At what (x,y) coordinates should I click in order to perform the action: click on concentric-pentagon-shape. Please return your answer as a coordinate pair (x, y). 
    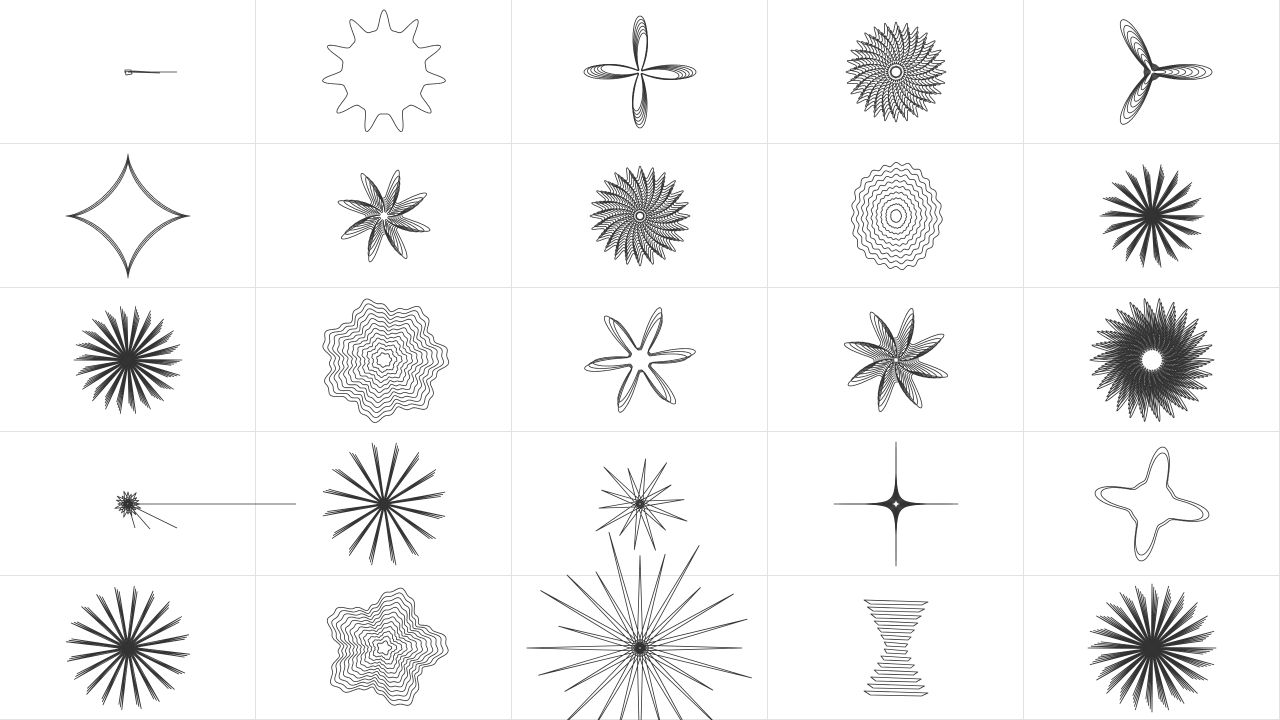
    Looking at the image, I should click on (387, 646).